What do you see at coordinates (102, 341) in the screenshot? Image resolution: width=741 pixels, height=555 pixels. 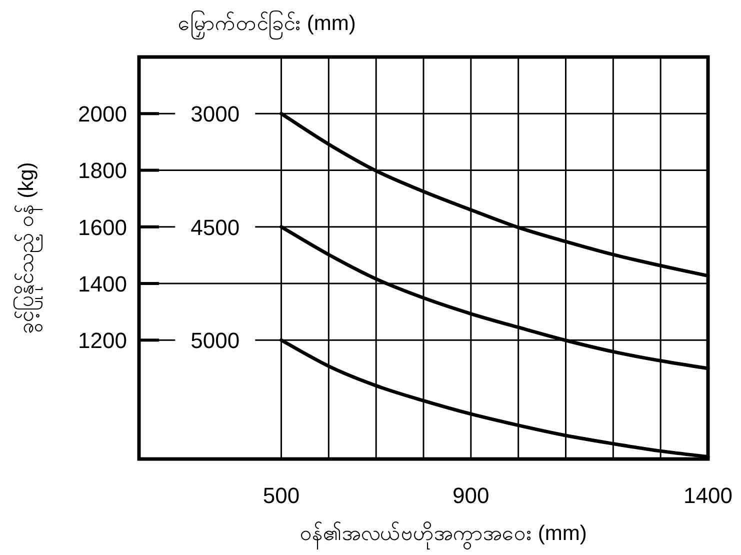 I see `y-tick-label: 1200` at bounding box center [102, 341].